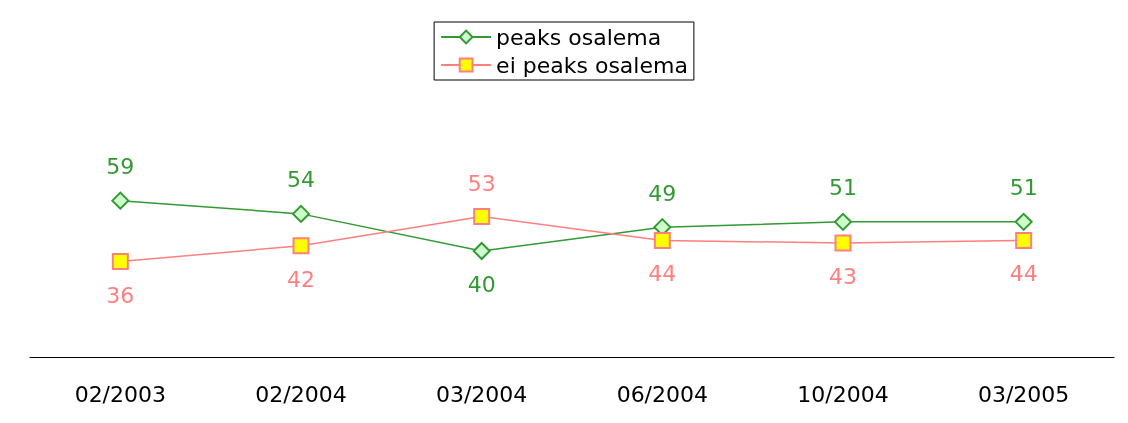 The image size is (1128, 423). I want to click on x-tick-label: 03/2005, so click(1023, 394).